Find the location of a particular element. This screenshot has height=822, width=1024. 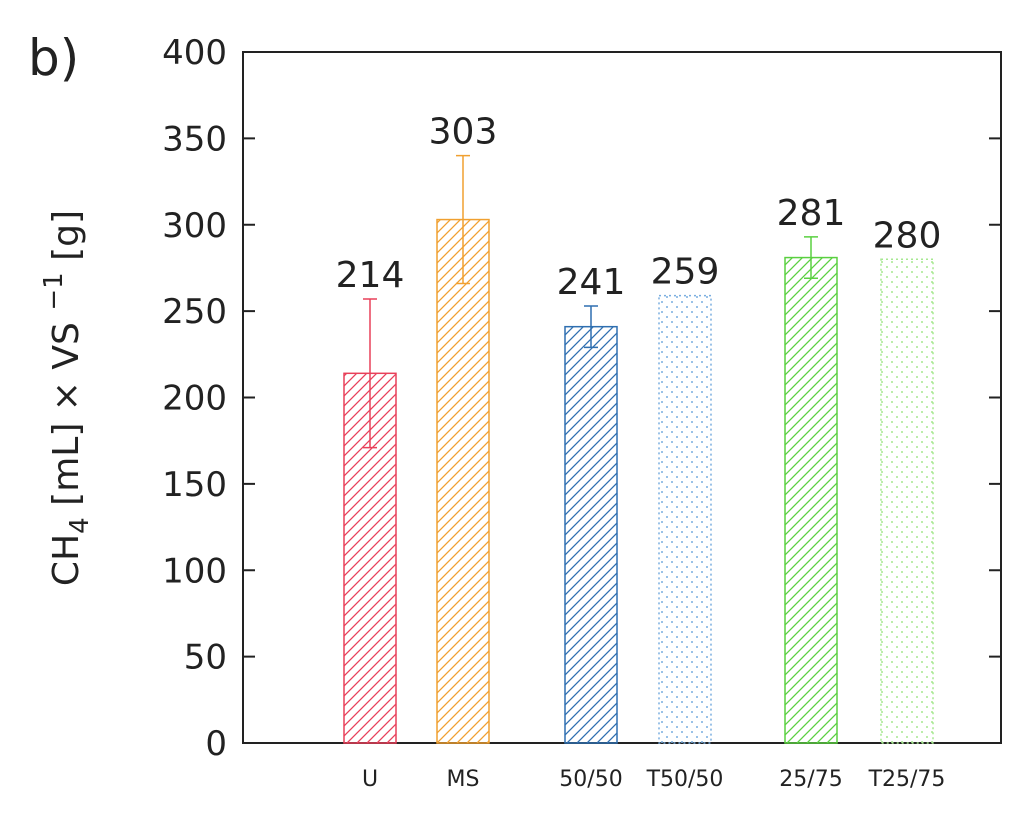

y-tick-label: 100 is located at coordinates (194, 571).